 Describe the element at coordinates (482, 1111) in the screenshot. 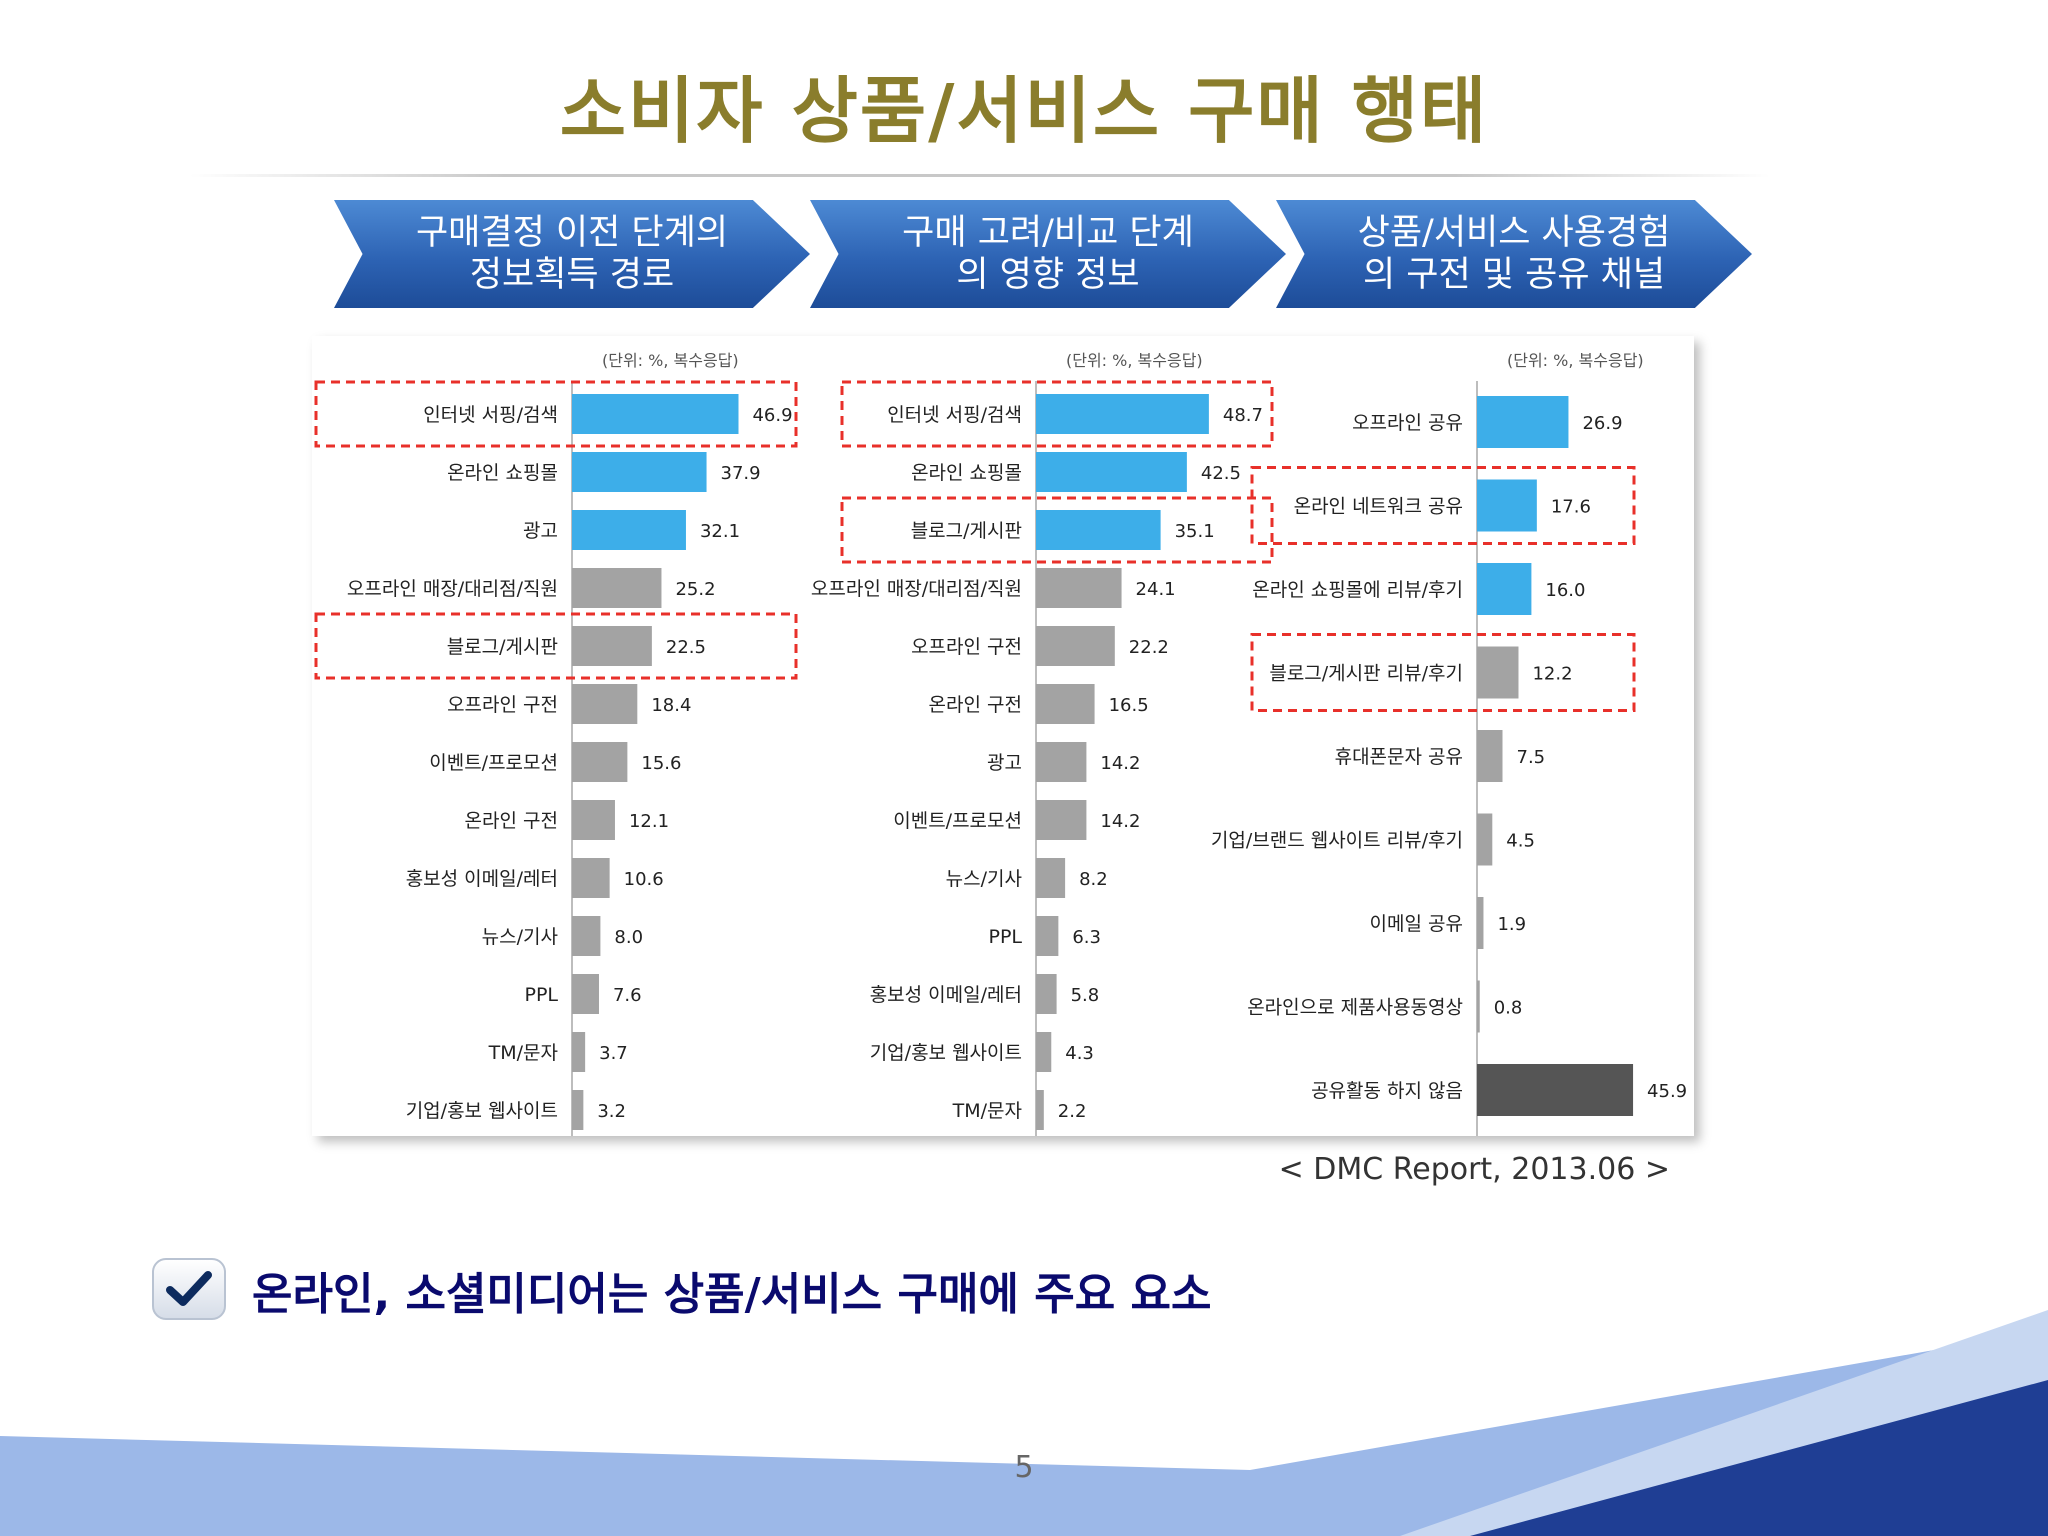

I see `category-label: 기업/홍보 웹사이트` at that location.